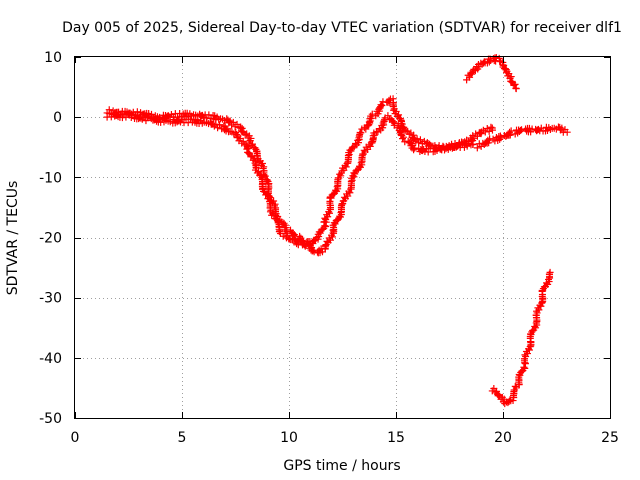 Image resolution: width=640 pixels, height=480 pixels. What do you see at coordinates (50, 299) in the screenshot?
I see `y-tick-label: -30` at bounding box center [50, 299].